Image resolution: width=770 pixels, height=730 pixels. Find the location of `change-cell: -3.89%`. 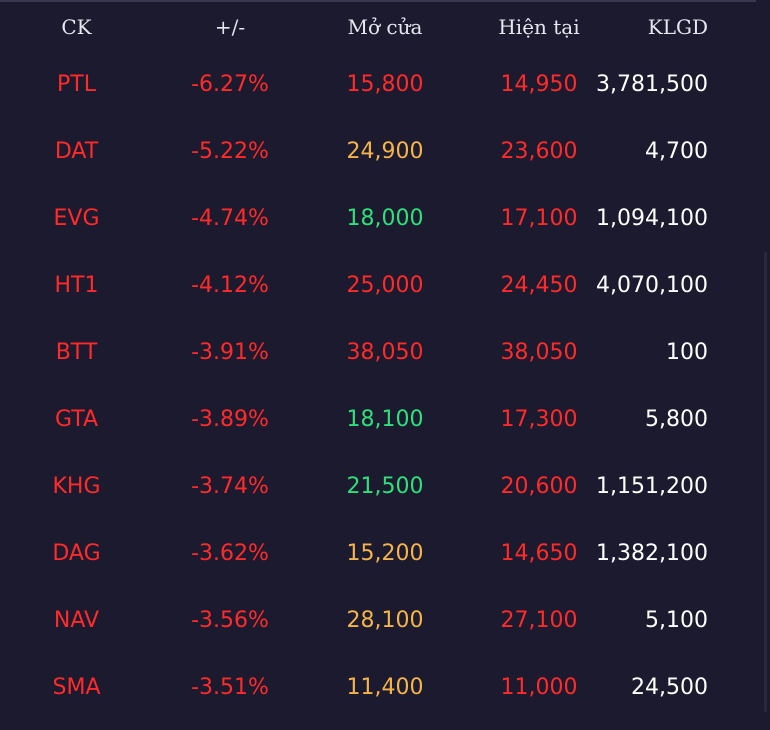

change-cell: -3.89% is located at coordinates (230, 419).